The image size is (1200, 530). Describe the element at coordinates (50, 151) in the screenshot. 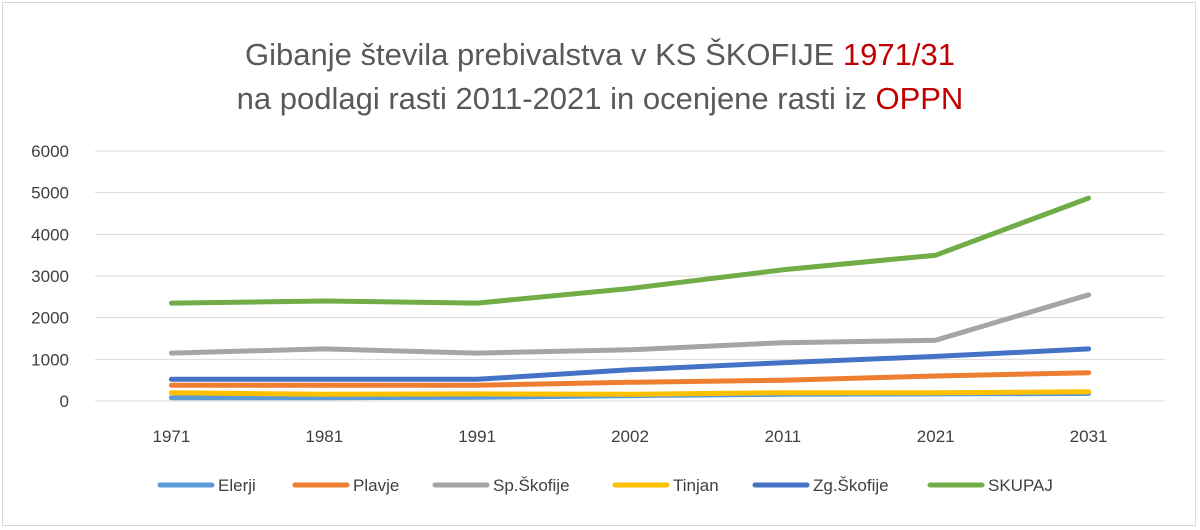

I see `y-tick-label: 6000` at that location.